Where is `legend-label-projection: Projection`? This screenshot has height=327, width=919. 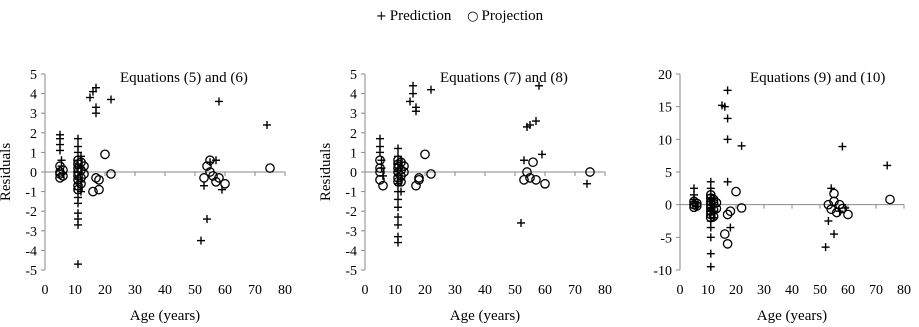 legend-label-projection: Projection is located at coordinates (512, 16).